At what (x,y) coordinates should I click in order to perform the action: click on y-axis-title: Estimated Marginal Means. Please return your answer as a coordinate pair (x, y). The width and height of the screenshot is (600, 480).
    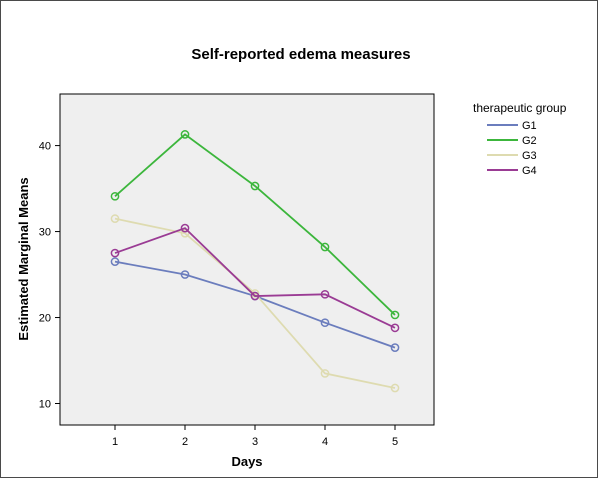
    Looking at the image, I should click on (23, 258).